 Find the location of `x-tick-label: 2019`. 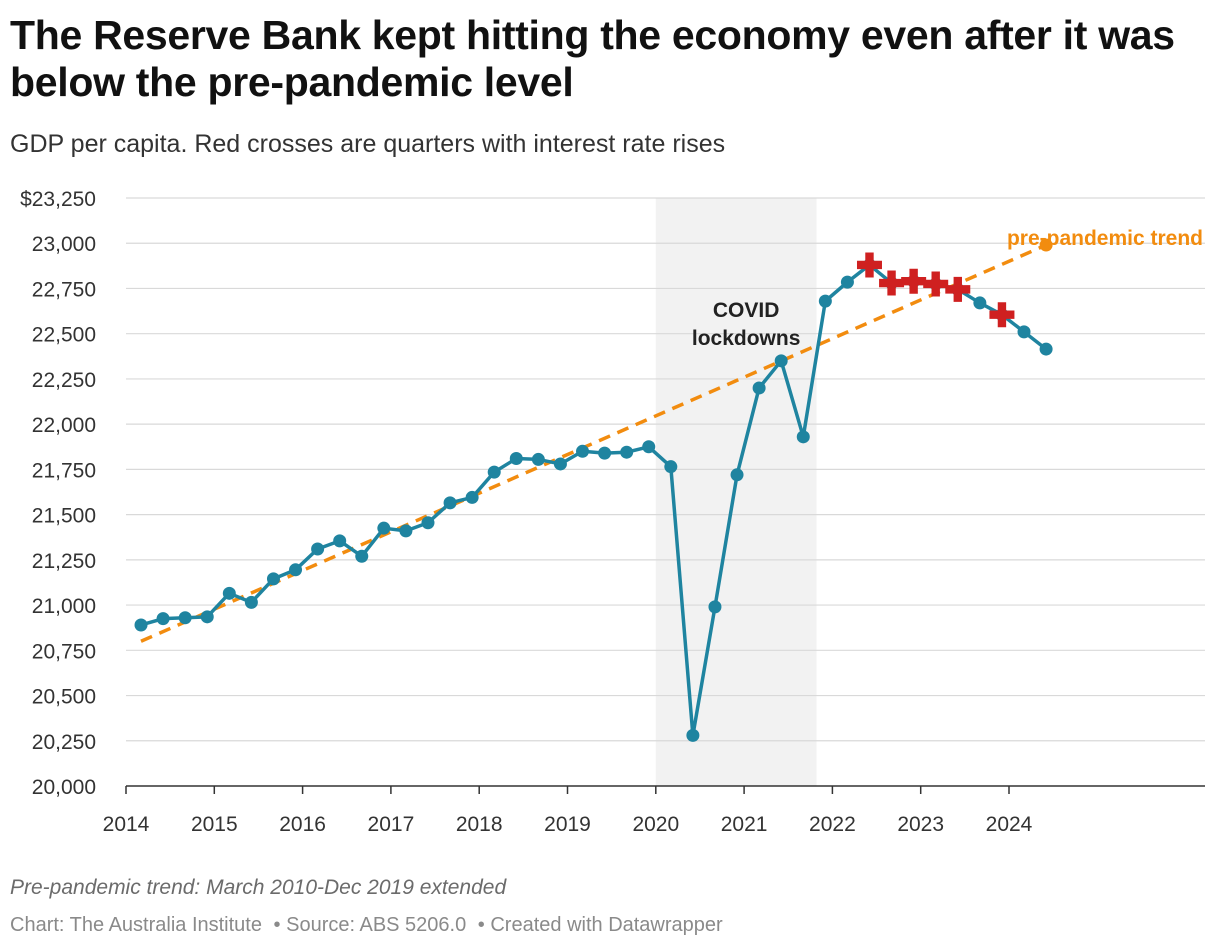

x-tick-label: 2019 is located at coordinates (567, 824).